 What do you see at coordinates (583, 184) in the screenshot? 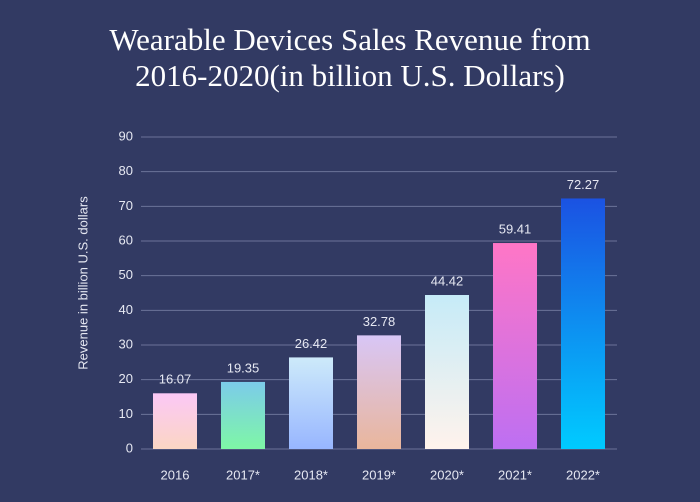
I see `value-label: 72.27` at bounding box center [583, 184].